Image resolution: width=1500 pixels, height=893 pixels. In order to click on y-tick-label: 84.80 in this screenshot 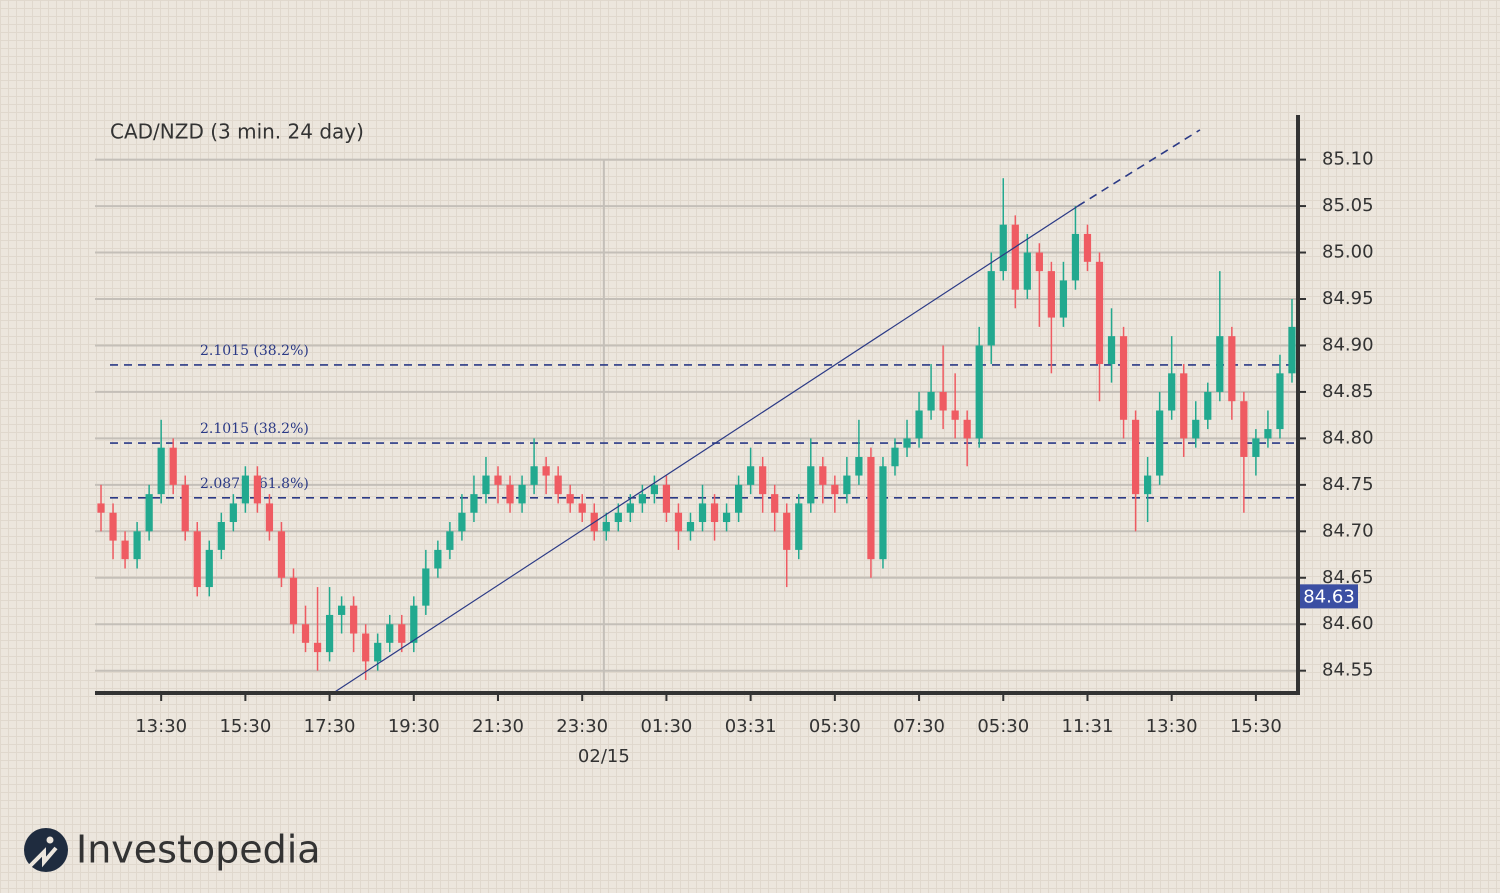, I will do `click(1348, 437)`.